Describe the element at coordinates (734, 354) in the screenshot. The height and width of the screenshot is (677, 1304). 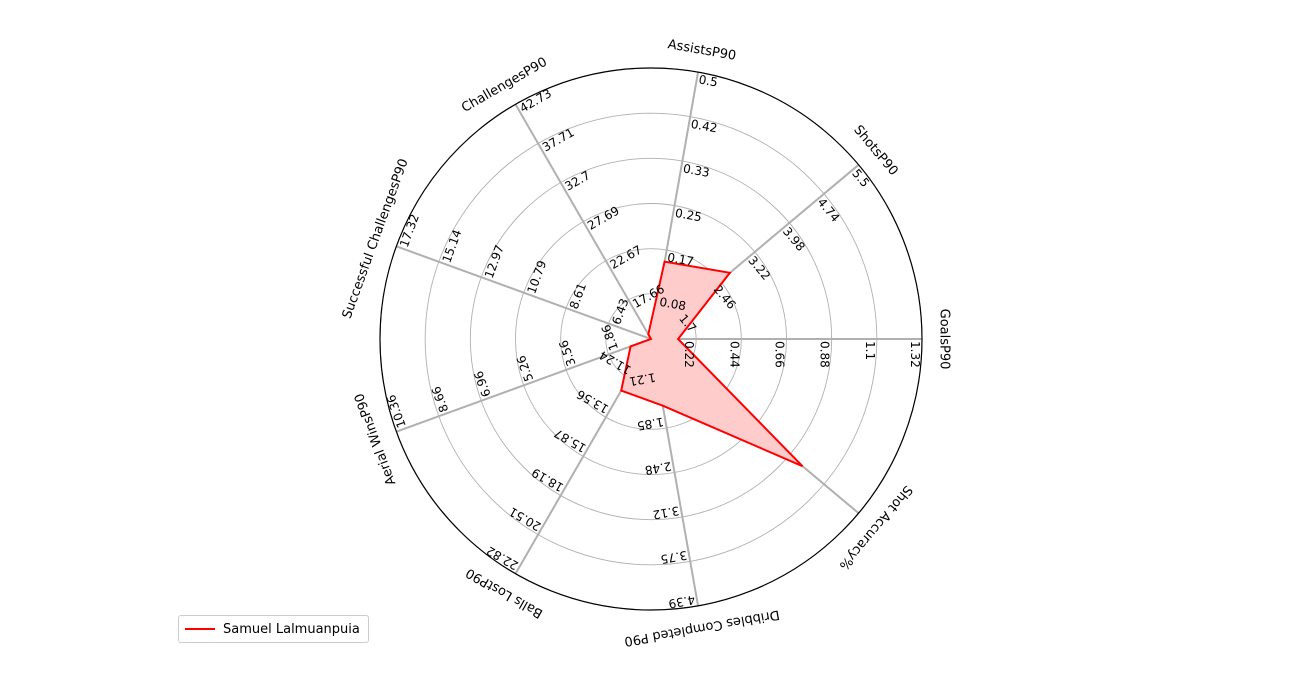
I see `tick-label: 0.44` at that location.